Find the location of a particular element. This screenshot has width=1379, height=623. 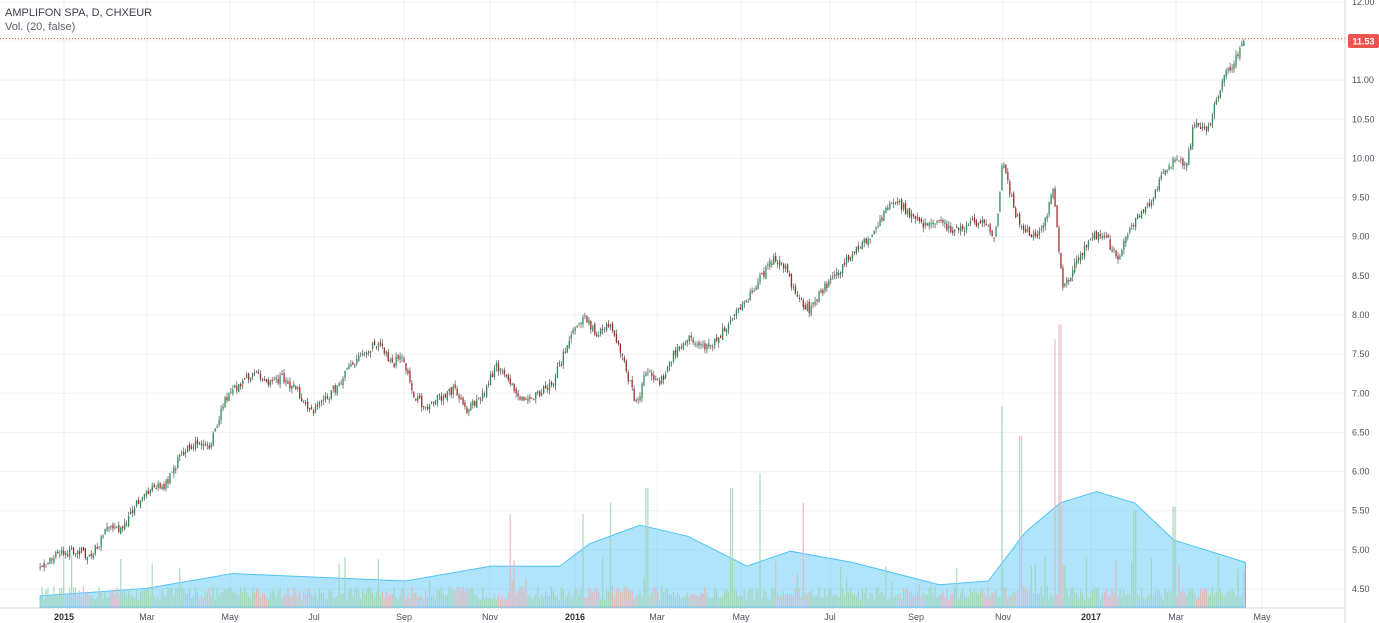

legend-symbol: AMPLIFON SPA, D, CHXEUR is located at coordinates (78, 13).